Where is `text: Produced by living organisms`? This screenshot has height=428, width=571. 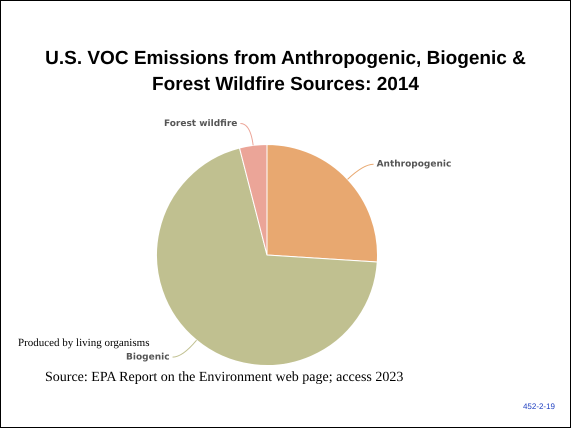 text: Produced by living organisms is located at coordinates (84, 343).